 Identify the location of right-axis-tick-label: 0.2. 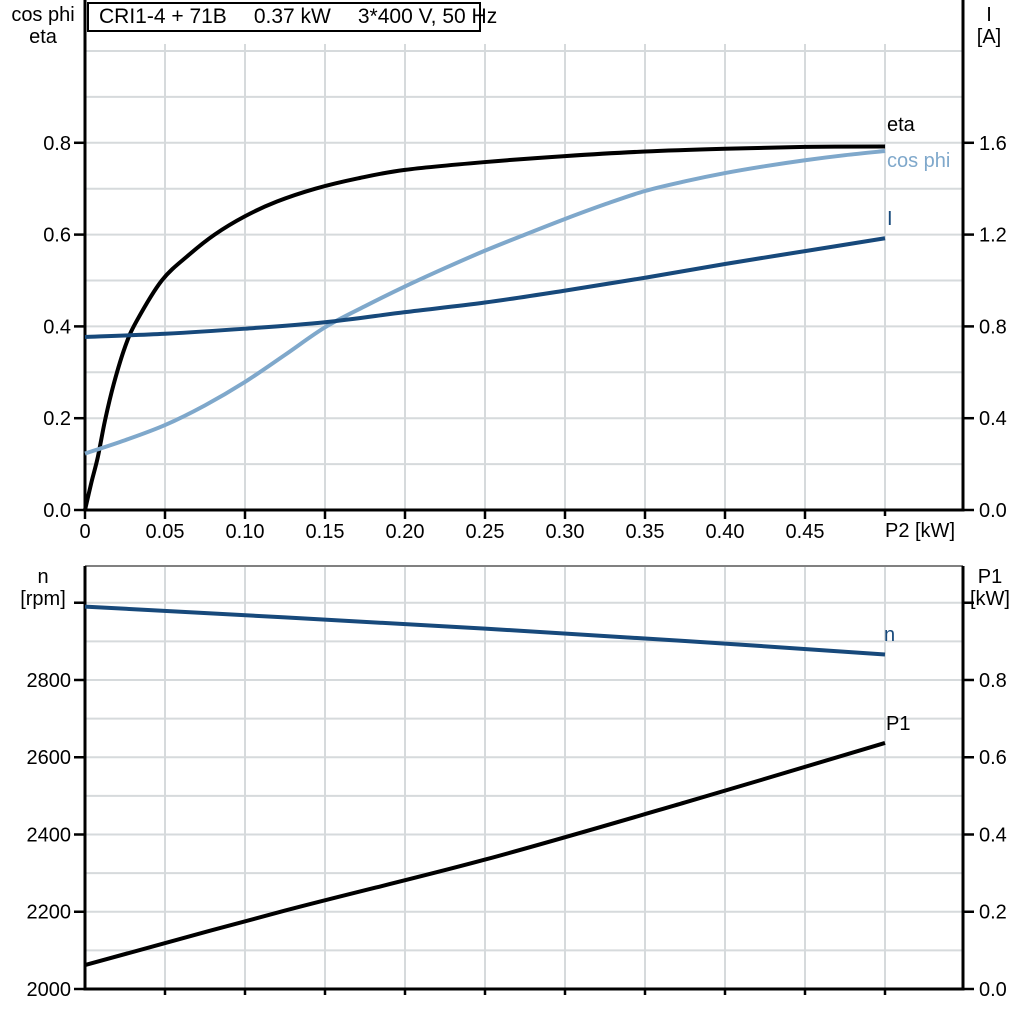
(993, 913).